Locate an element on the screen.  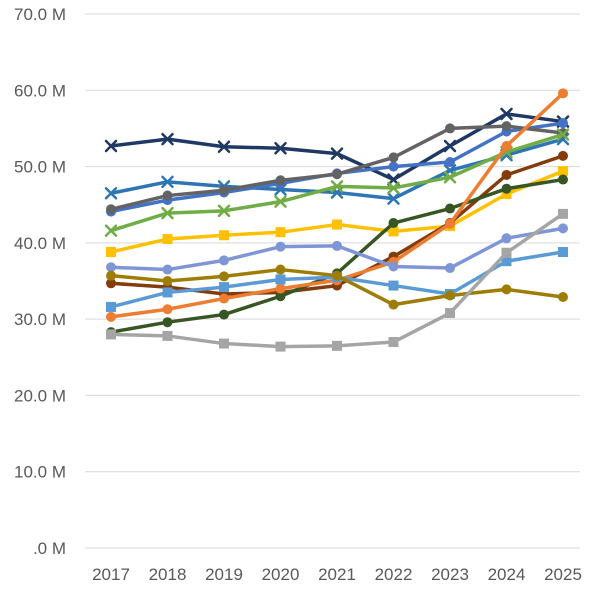
x-axis-tick-labels: 2017 2018 2019 2020 2021 2022 2023 2024 2025 is located at coordinates (337, 574).